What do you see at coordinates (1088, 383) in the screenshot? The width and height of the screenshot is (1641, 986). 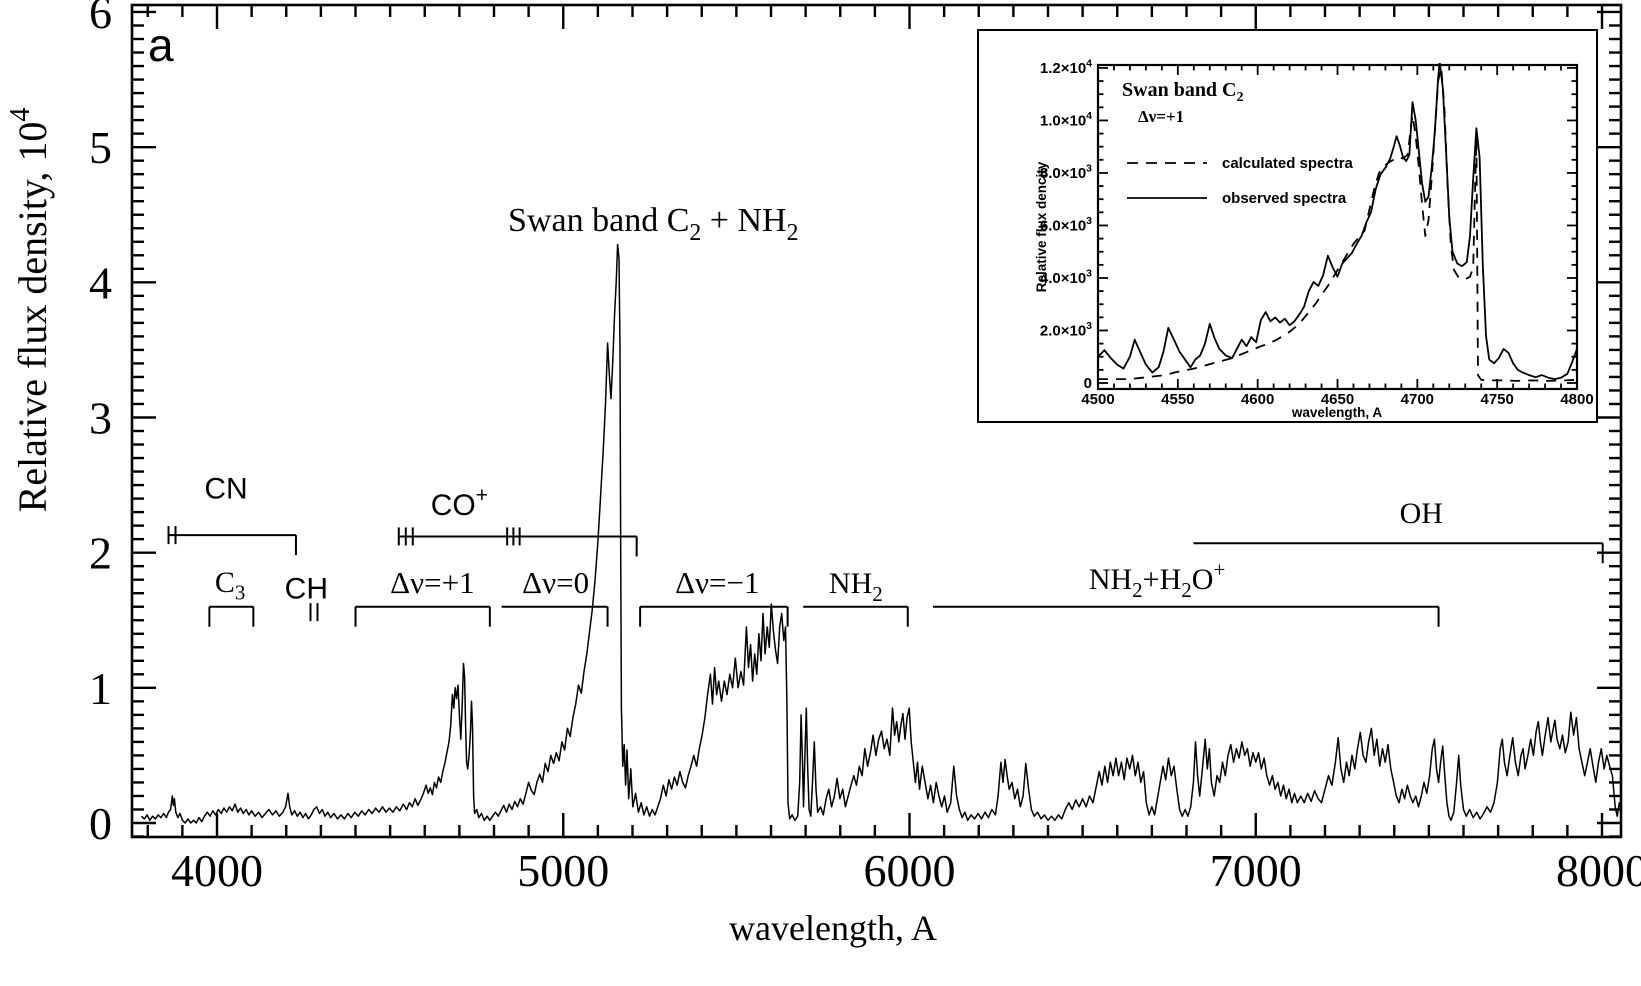 I see `inset-y-tick-label: 0` at bounding box center [1088, 383].